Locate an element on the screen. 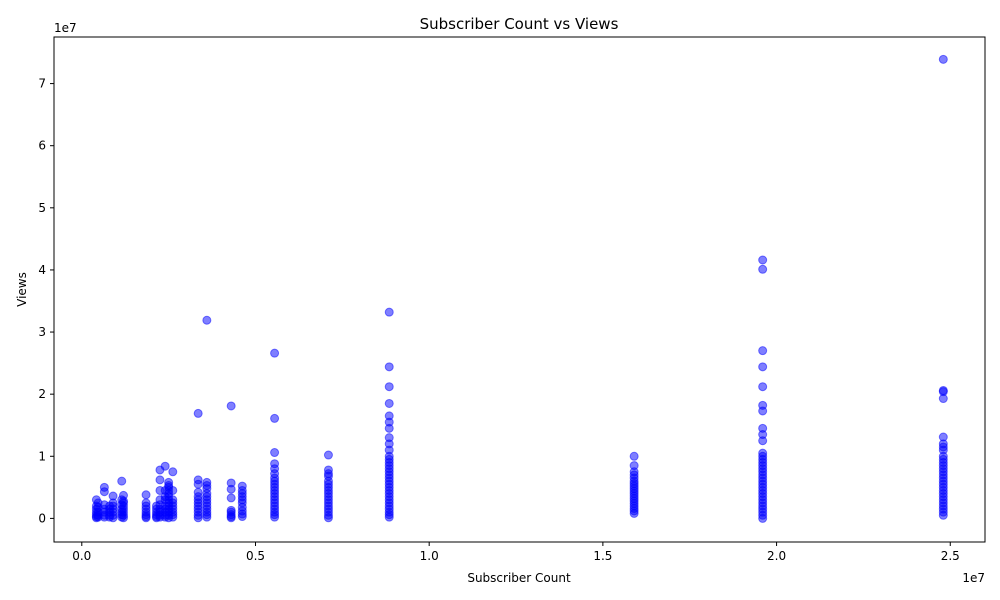  y-tick-label: 1 is located at coordinates (42, 456).